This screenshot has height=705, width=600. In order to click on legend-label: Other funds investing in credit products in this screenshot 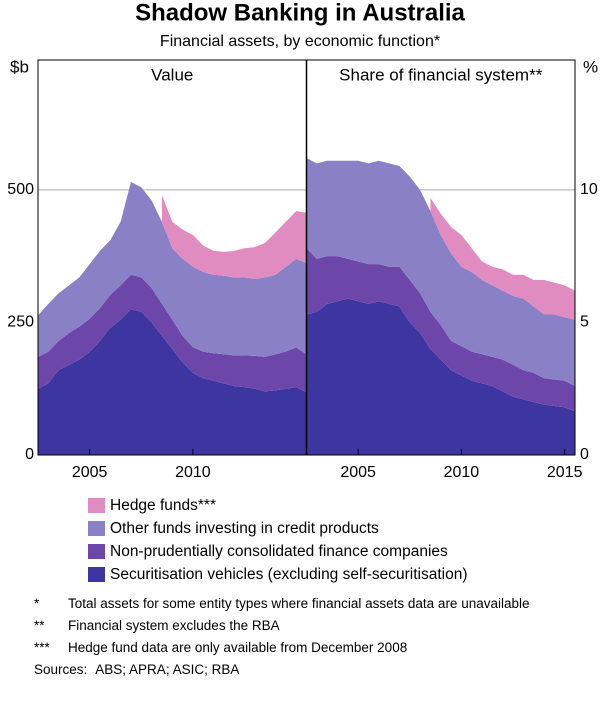, I will do `click(244, 528)`.